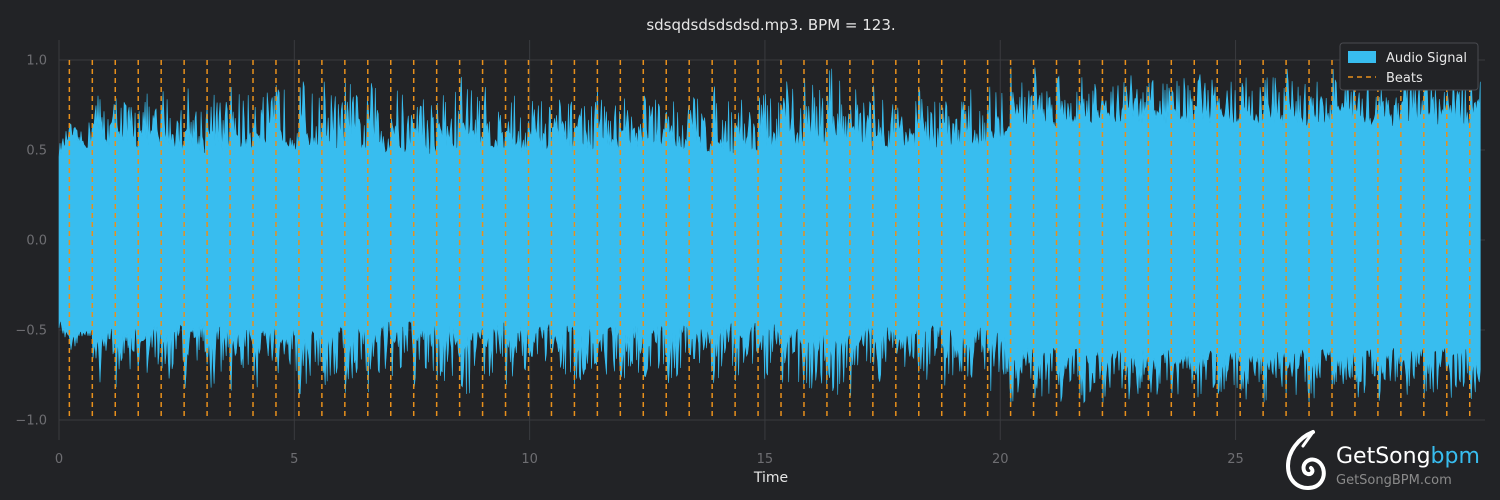 The image size is (1500, 500). I want to click on guitar-logo-icon, so click(1305, 460).